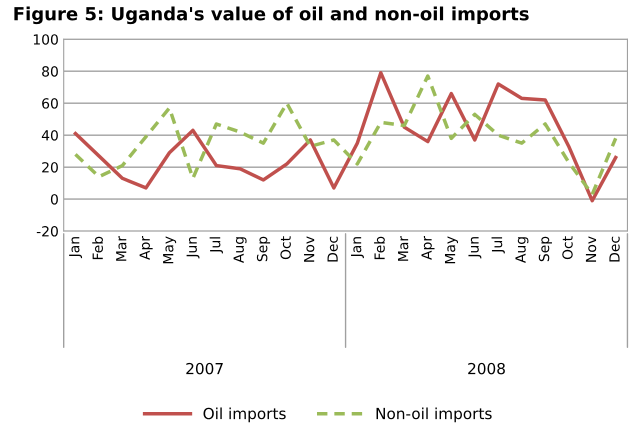 The height and width of the screenshot is (436, 637). Describe the element at coordinates (54, 199) in the screenshot. I see `y-tick-label: 0` at that location.